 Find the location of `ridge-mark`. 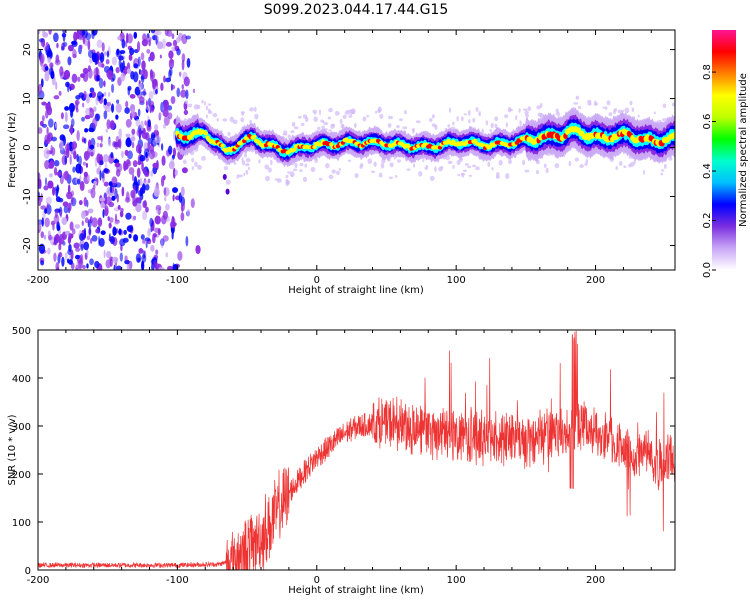

ridge-mark is located at coordinates (440, 147).